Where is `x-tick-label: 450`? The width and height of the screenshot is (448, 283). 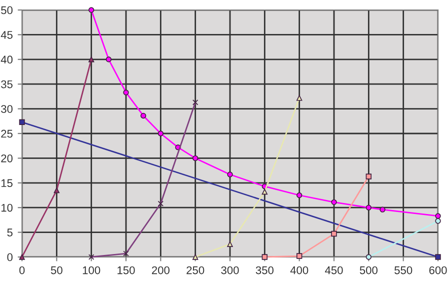
x-tick-label: 450 is located at coordinates (333, 270).